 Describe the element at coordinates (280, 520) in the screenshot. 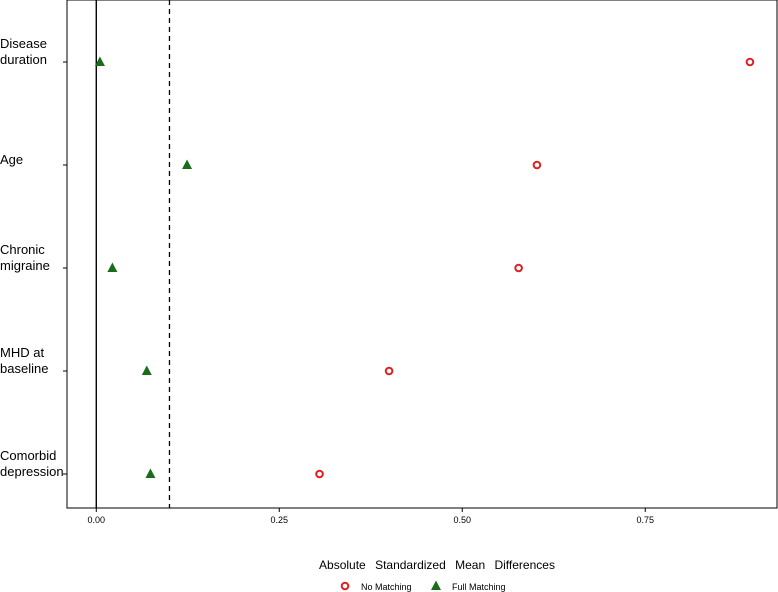

I see `x-tick-label: 0.25` at that location.